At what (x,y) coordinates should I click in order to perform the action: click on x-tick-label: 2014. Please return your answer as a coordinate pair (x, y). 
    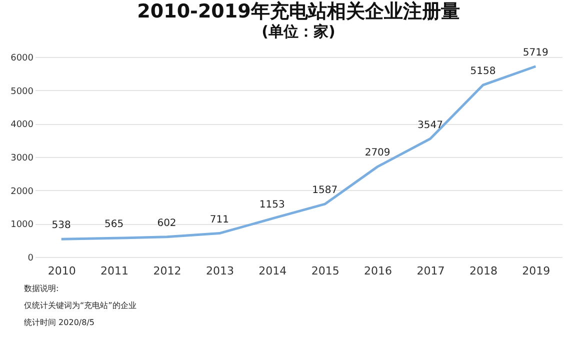
    Looking at the image, I should click on (272, 271).